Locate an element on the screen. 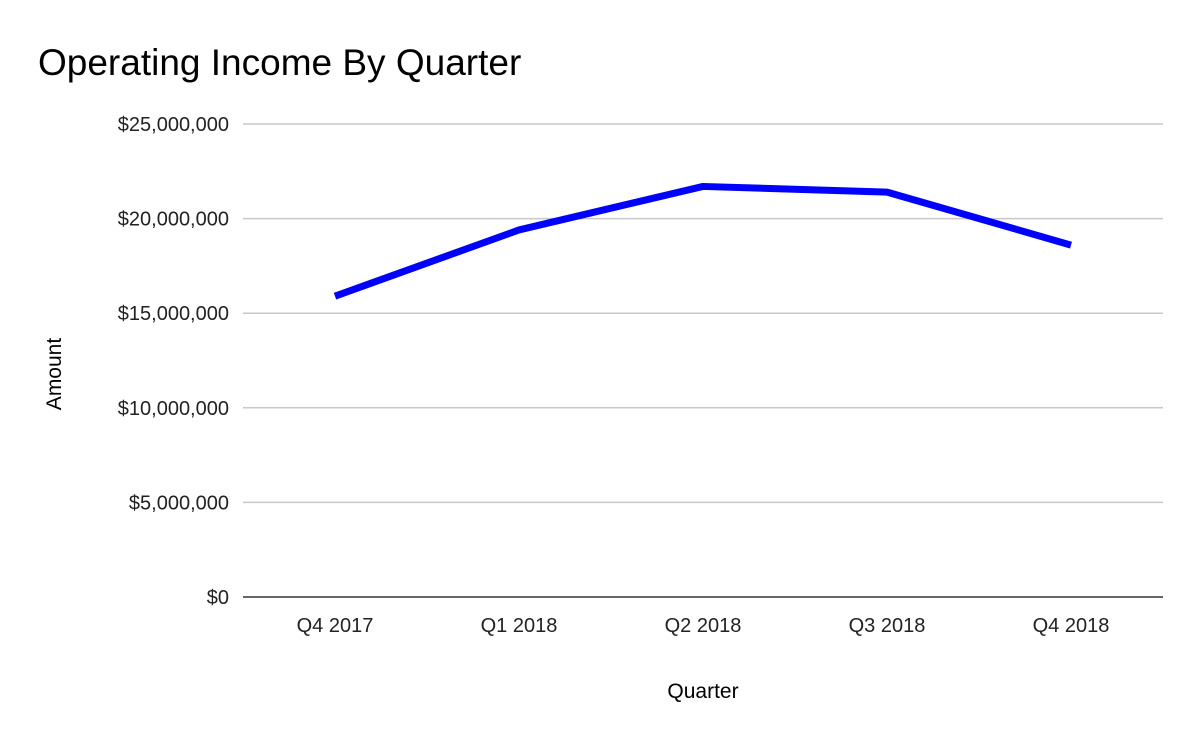 The width and height of the screenshot is (1200, 742). series-lines is located at coordinates (702, 241).